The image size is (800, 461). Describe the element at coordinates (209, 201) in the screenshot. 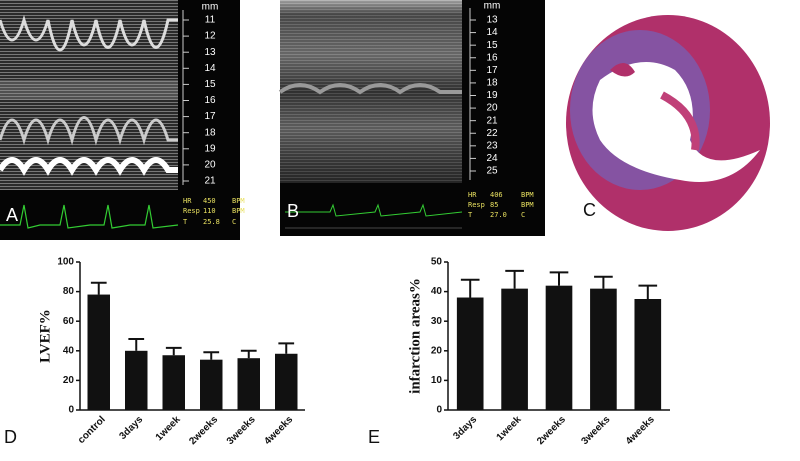

I see `readout-text: 450` at that location.